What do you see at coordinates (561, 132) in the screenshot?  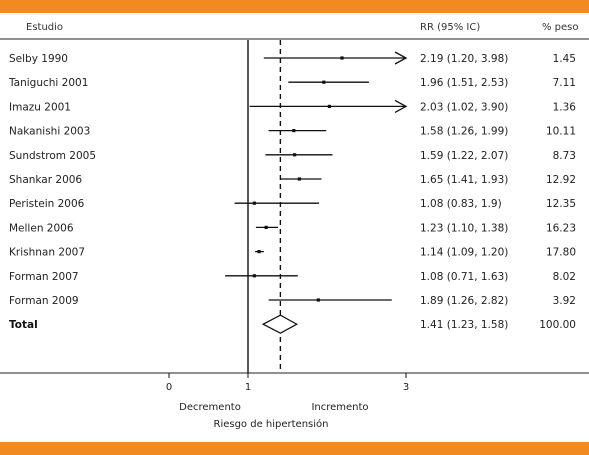 I see `study-weight: 10.11` at bounding box center [561, 132].